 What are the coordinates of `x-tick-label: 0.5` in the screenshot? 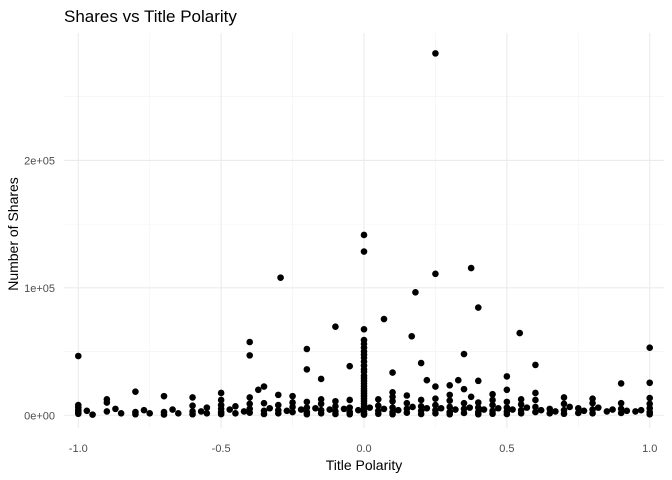 It's located at (506, 449).